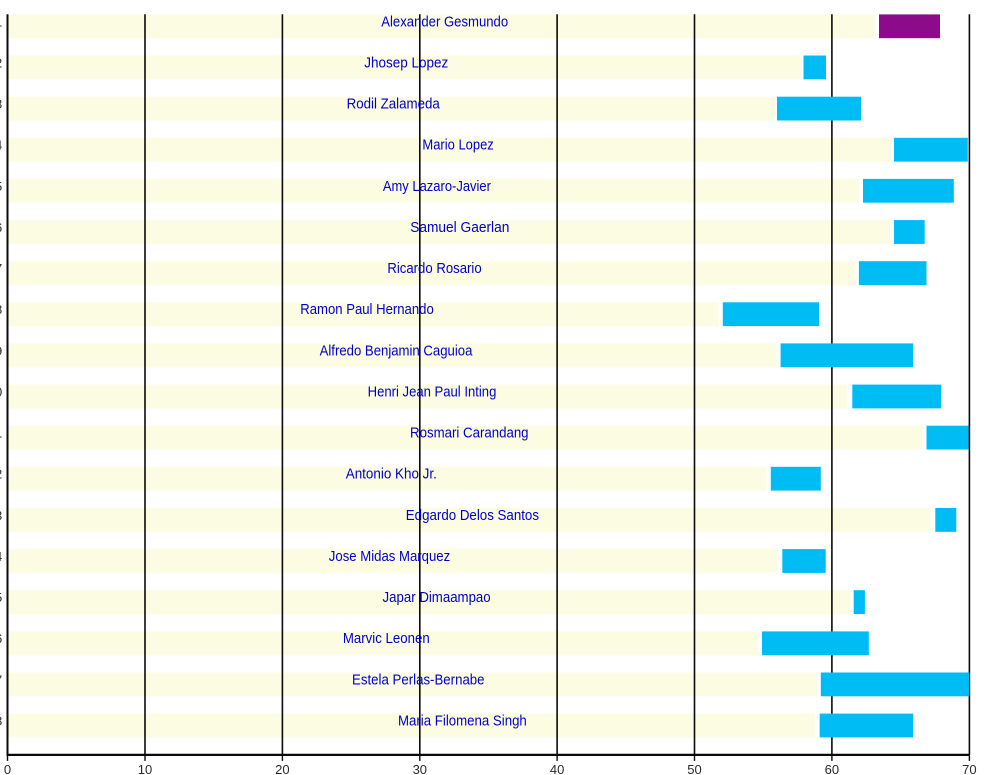 The image size is (1000, 775). I want to click on svg-text: 20, so click(282, 768).